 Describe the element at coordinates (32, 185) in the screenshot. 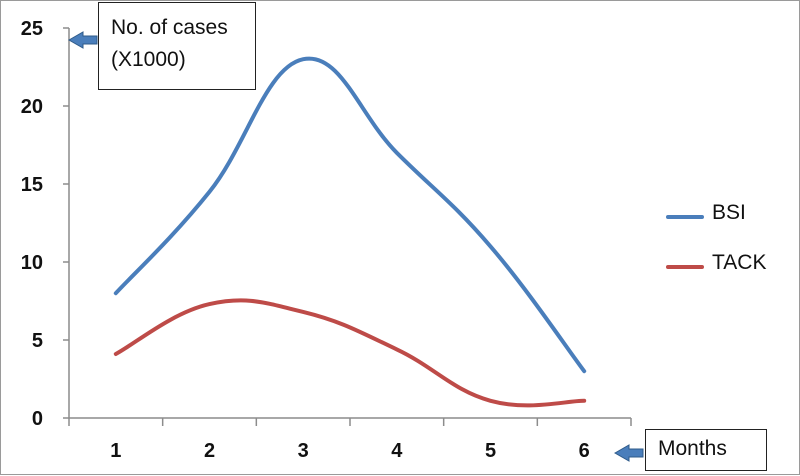

I see `y-tick-label: 15` at that location.